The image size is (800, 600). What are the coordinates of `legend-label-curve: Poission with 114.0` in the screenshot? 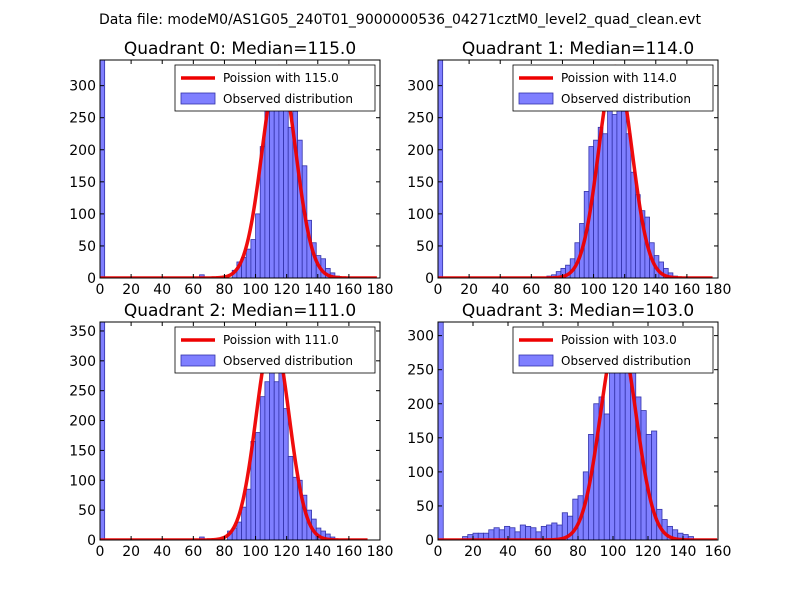 It's located at (619, 78).